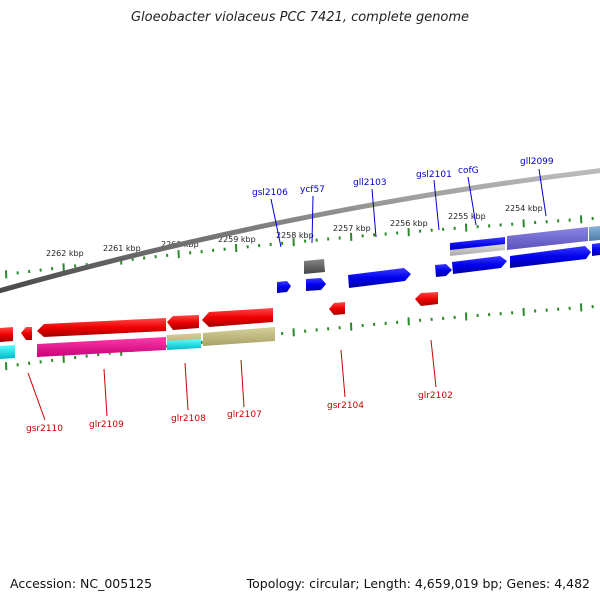 This screenshot has width=600, height=600. What do you see at coordinates (101, 327) in the screenshot?
I see `gene-arrow-glr2109` at bounding box center [101, 327].